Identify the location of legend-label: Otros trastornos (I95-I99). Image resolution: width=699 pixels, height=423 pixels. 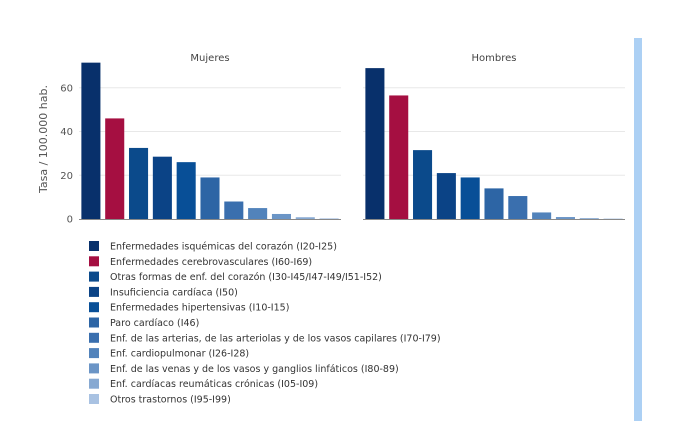
(170, 400).